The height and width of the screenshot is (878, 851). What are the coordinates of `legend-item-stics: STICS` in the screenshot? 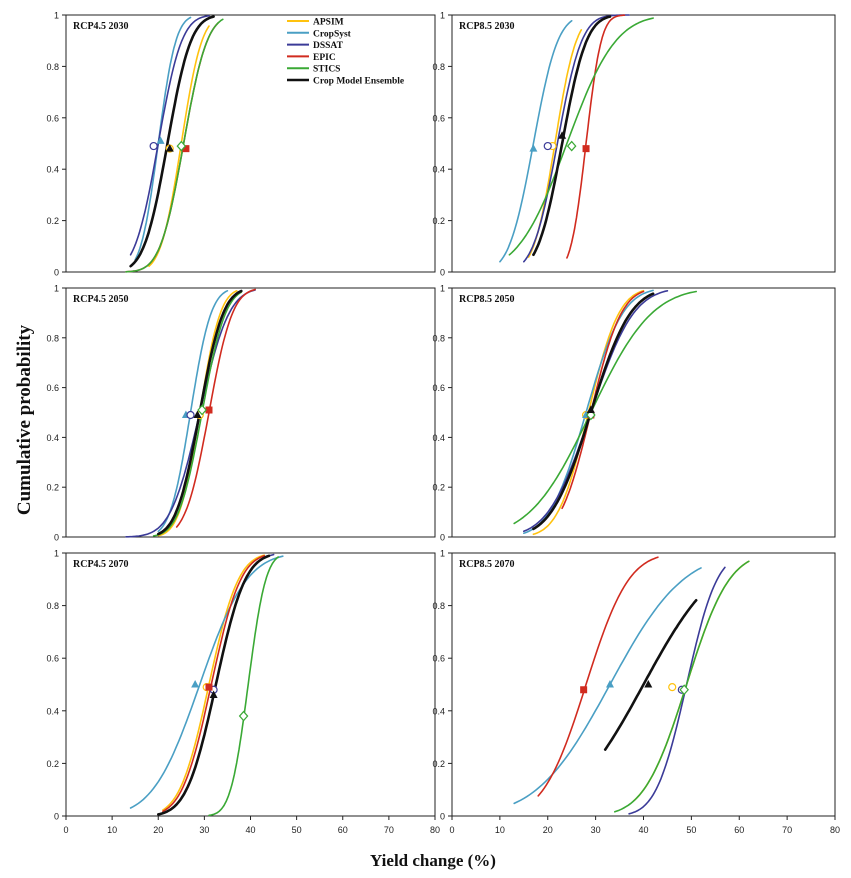 It's located at (313, 70).